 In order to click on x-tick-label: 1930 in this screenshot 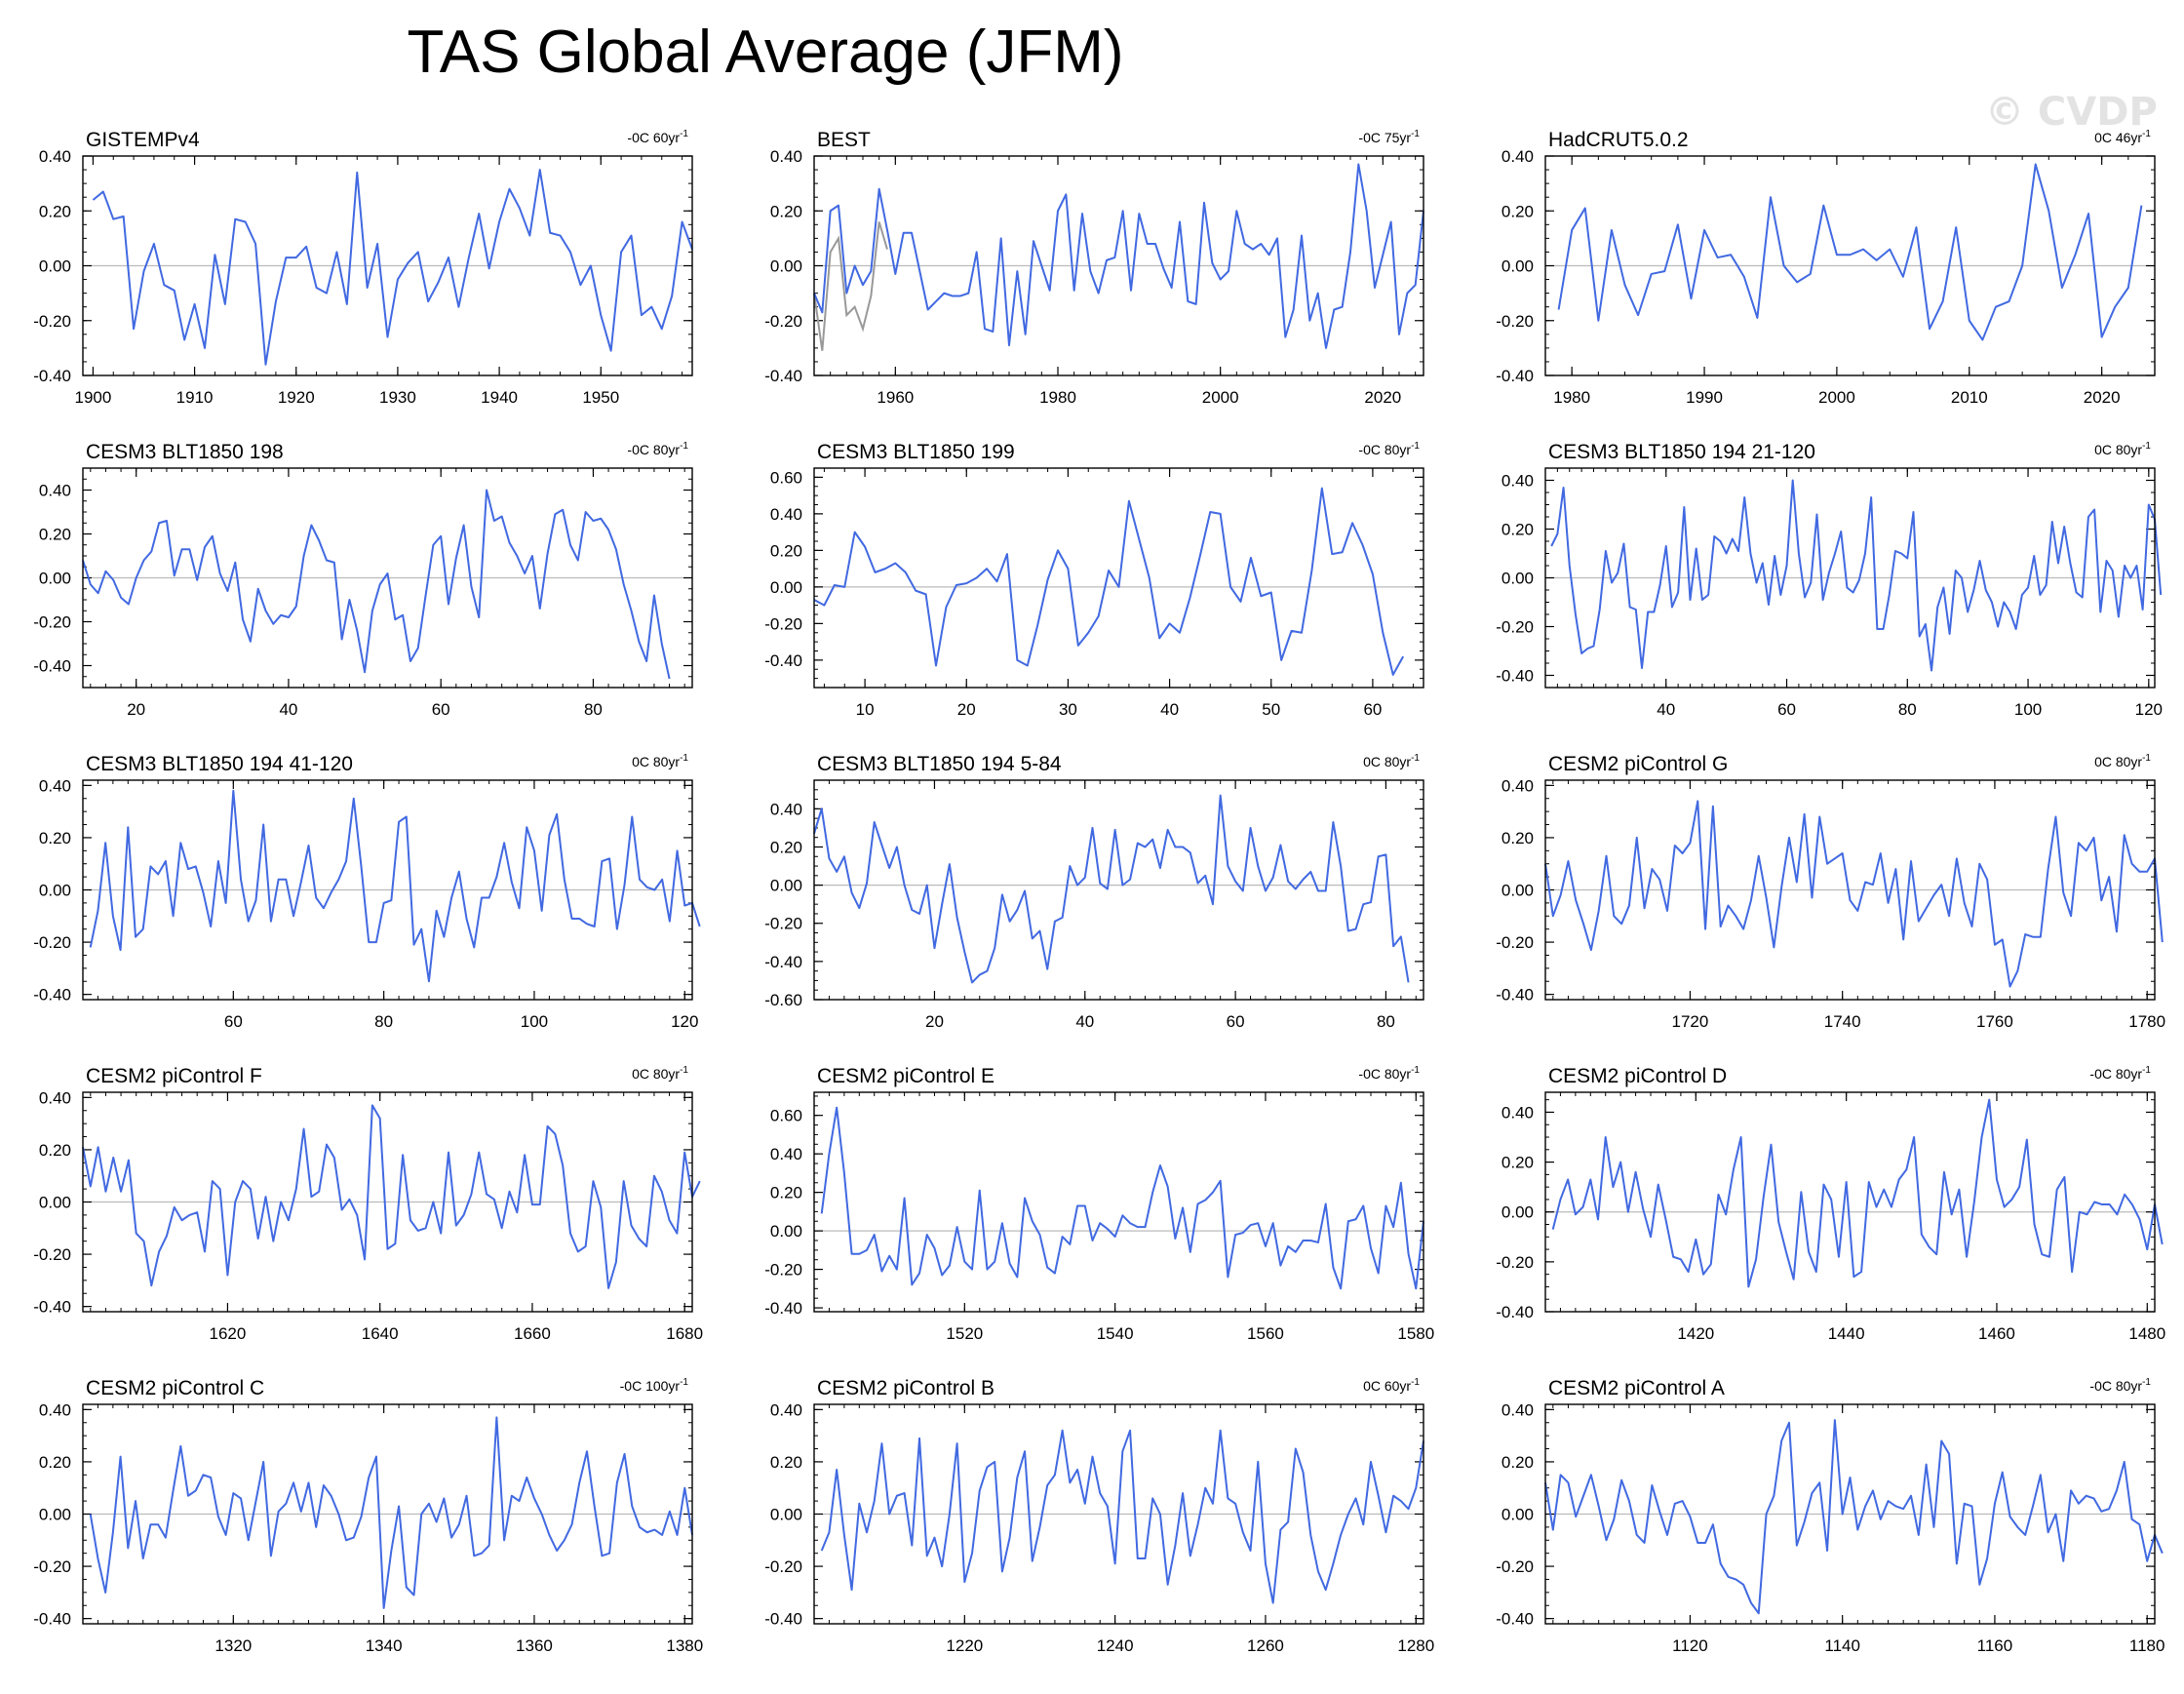, I will do `click(397, 397)`.